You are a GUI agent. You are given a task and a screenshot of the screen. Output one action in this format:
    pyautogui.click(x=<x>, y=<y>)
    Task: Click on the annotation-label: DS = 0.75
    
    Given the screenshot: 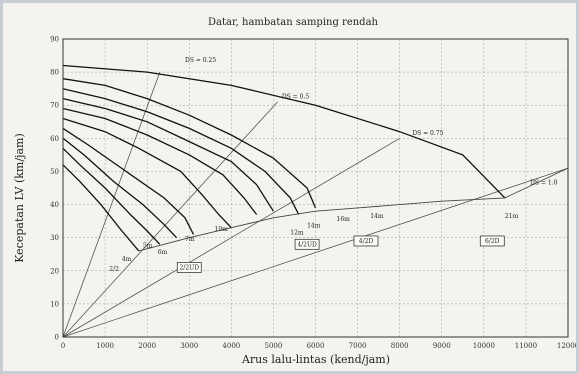 What is the action you would take?
    pyautogui.click(x=427, y=133)
    